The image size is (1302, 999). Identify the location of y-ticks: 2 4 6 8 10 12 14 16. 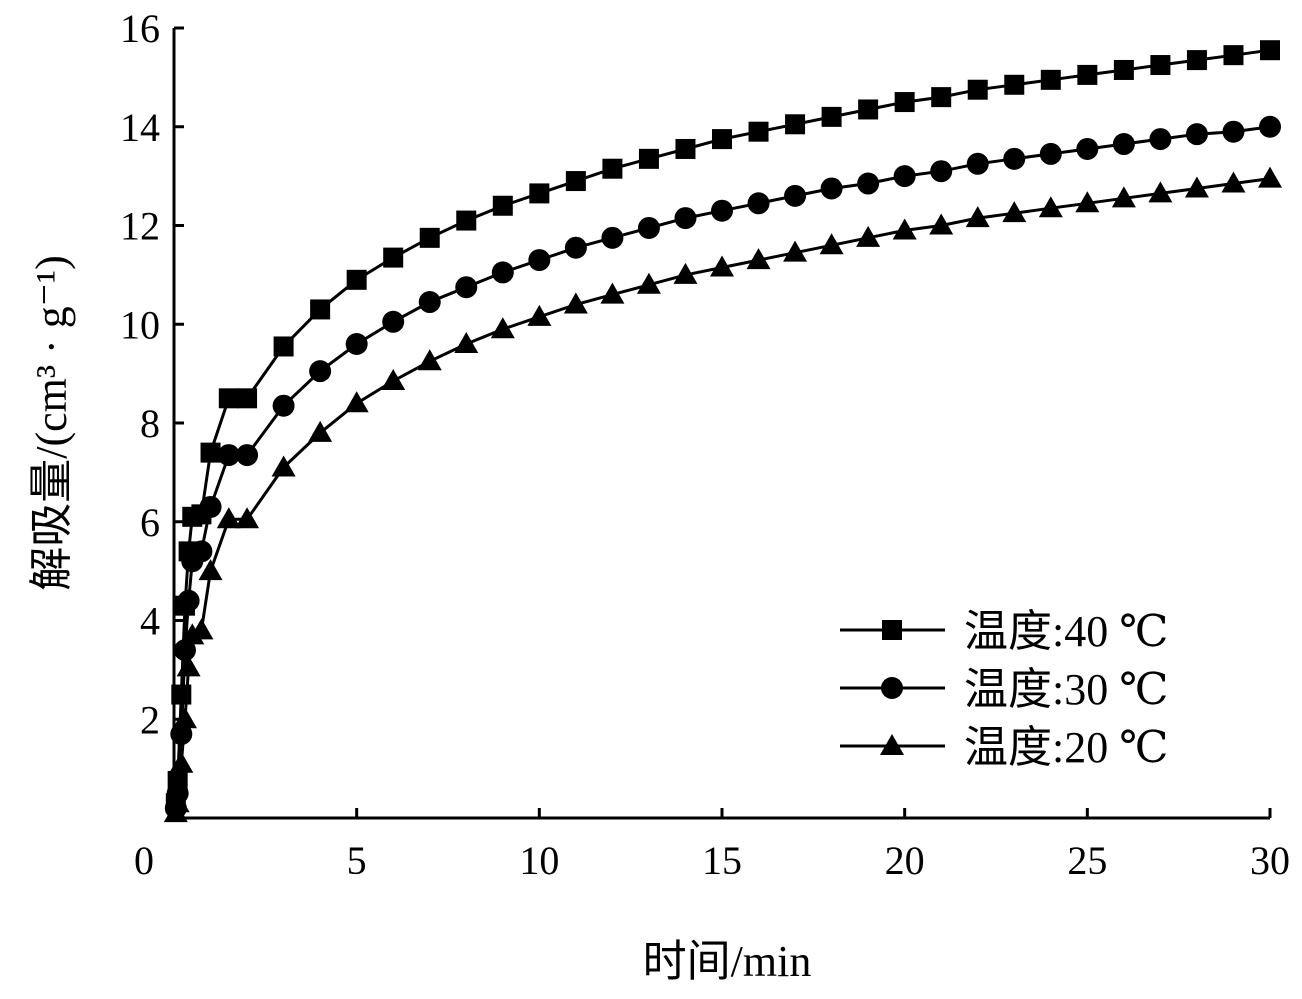
(152, 374).